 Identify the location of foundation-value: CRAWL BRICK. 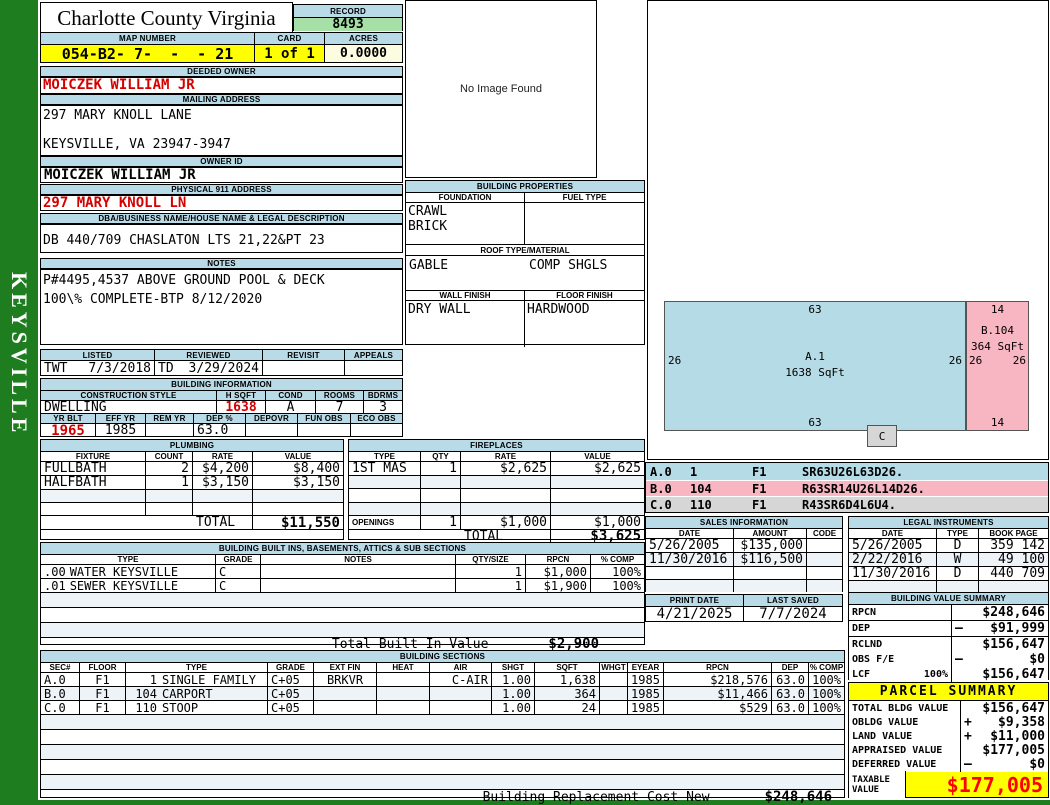
(465, 223).